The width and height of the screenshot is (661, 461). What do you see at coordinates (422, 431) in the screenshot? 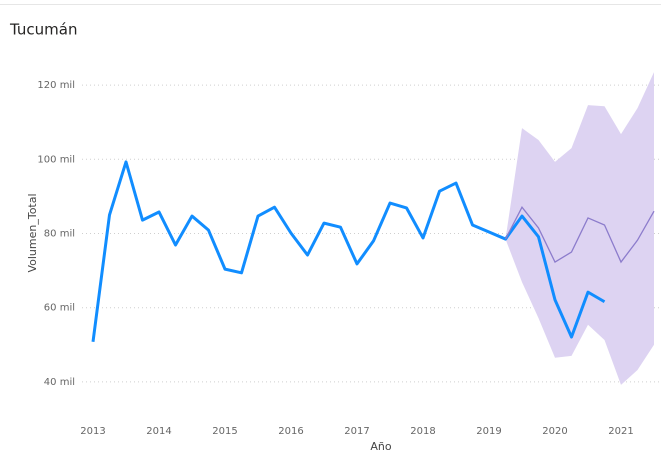
I see `x-tick-label: 2018` at bounding box center [422, 431].